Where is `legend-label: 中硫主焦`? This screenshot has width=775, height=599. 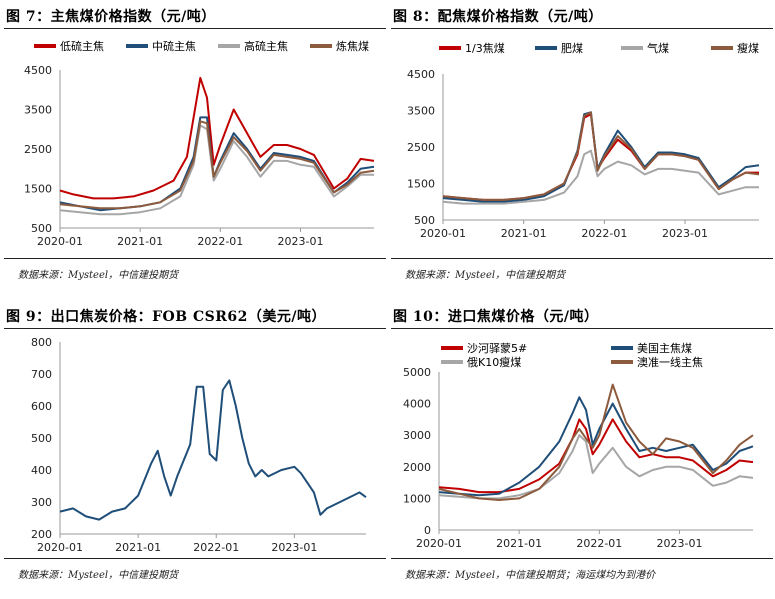
legend-label: 中硫主焦 is located at coordinates (174, 46).